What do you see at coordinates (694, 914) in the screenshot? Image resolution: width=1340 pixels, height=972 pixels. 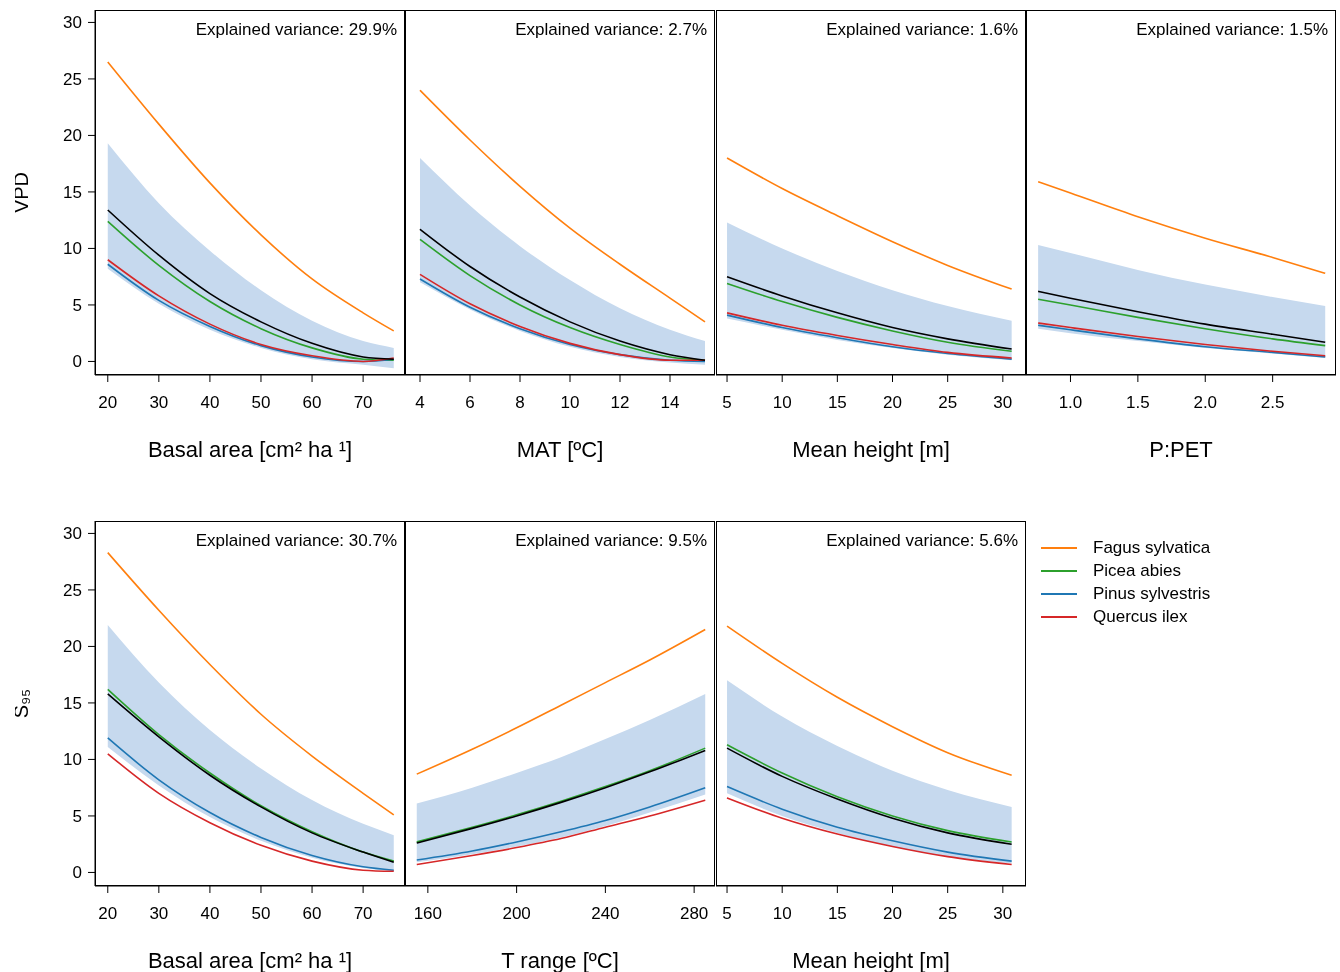 I see `x-tick-label: 280` at bounding box center [694, 914].